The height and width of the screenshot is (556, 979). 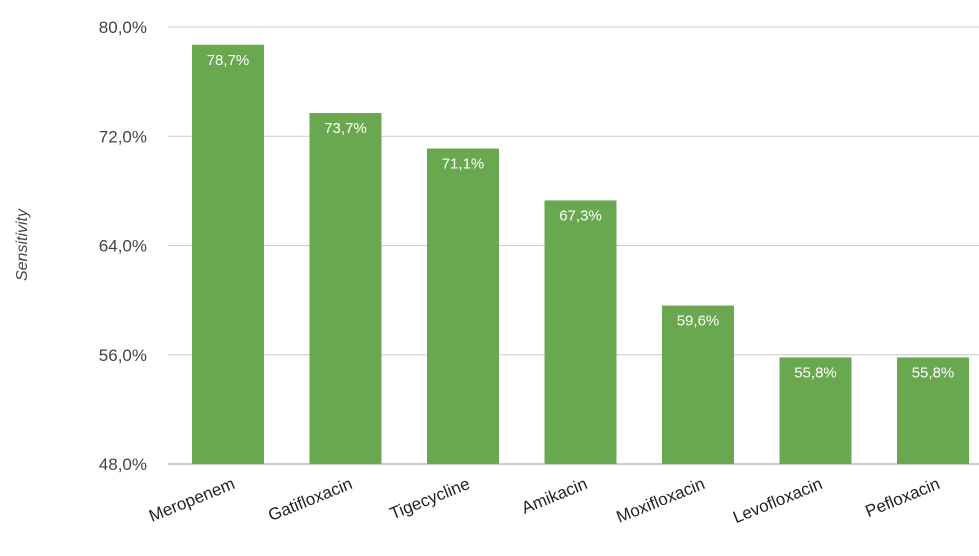 What do you see at coordinates (463, 306) in the screenshot?
I see `bar-tigecycline` at bounding box center [463, 306].